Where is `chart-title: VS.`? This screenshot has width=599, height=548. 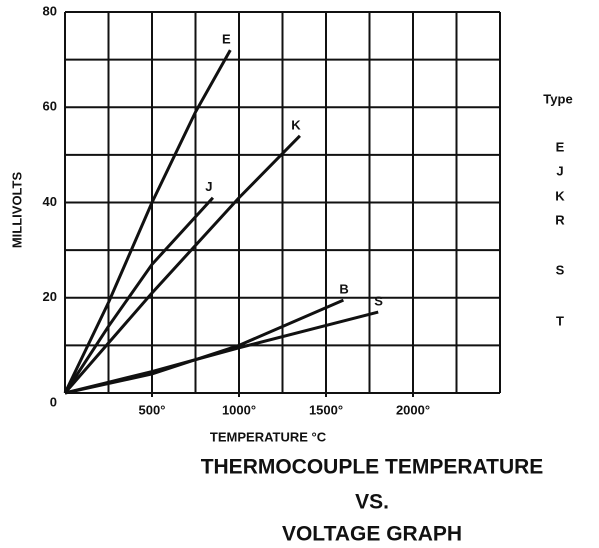 chart-title: VS. is located at coordinates (372, 502).